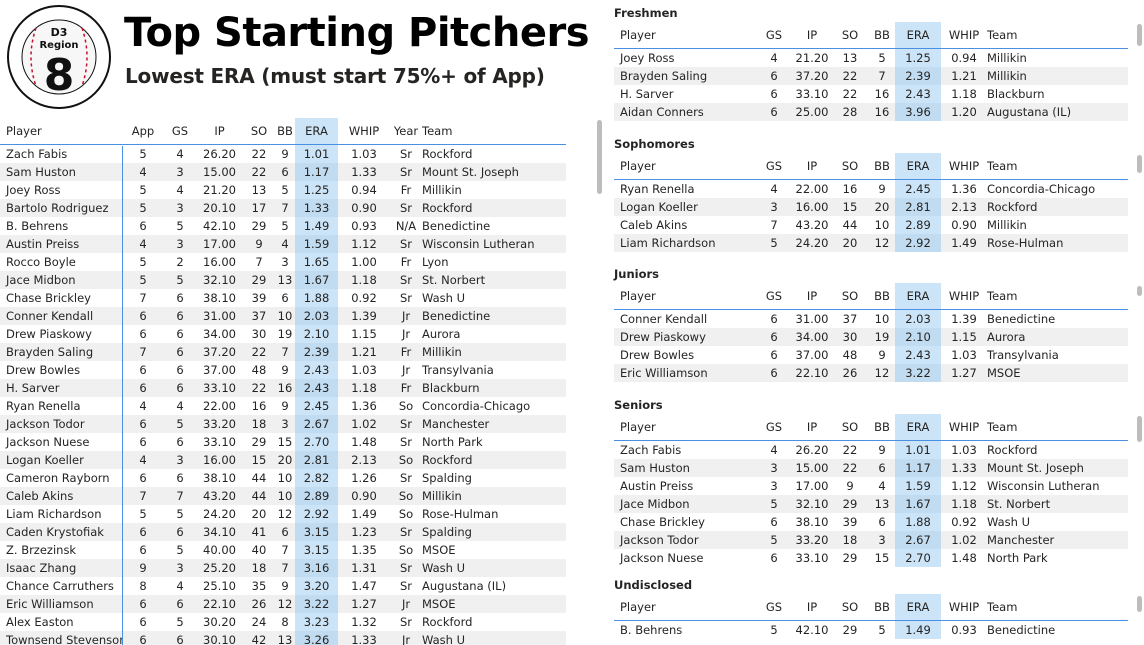  I want to click on main-table-scrollbar, so click(599, 157).